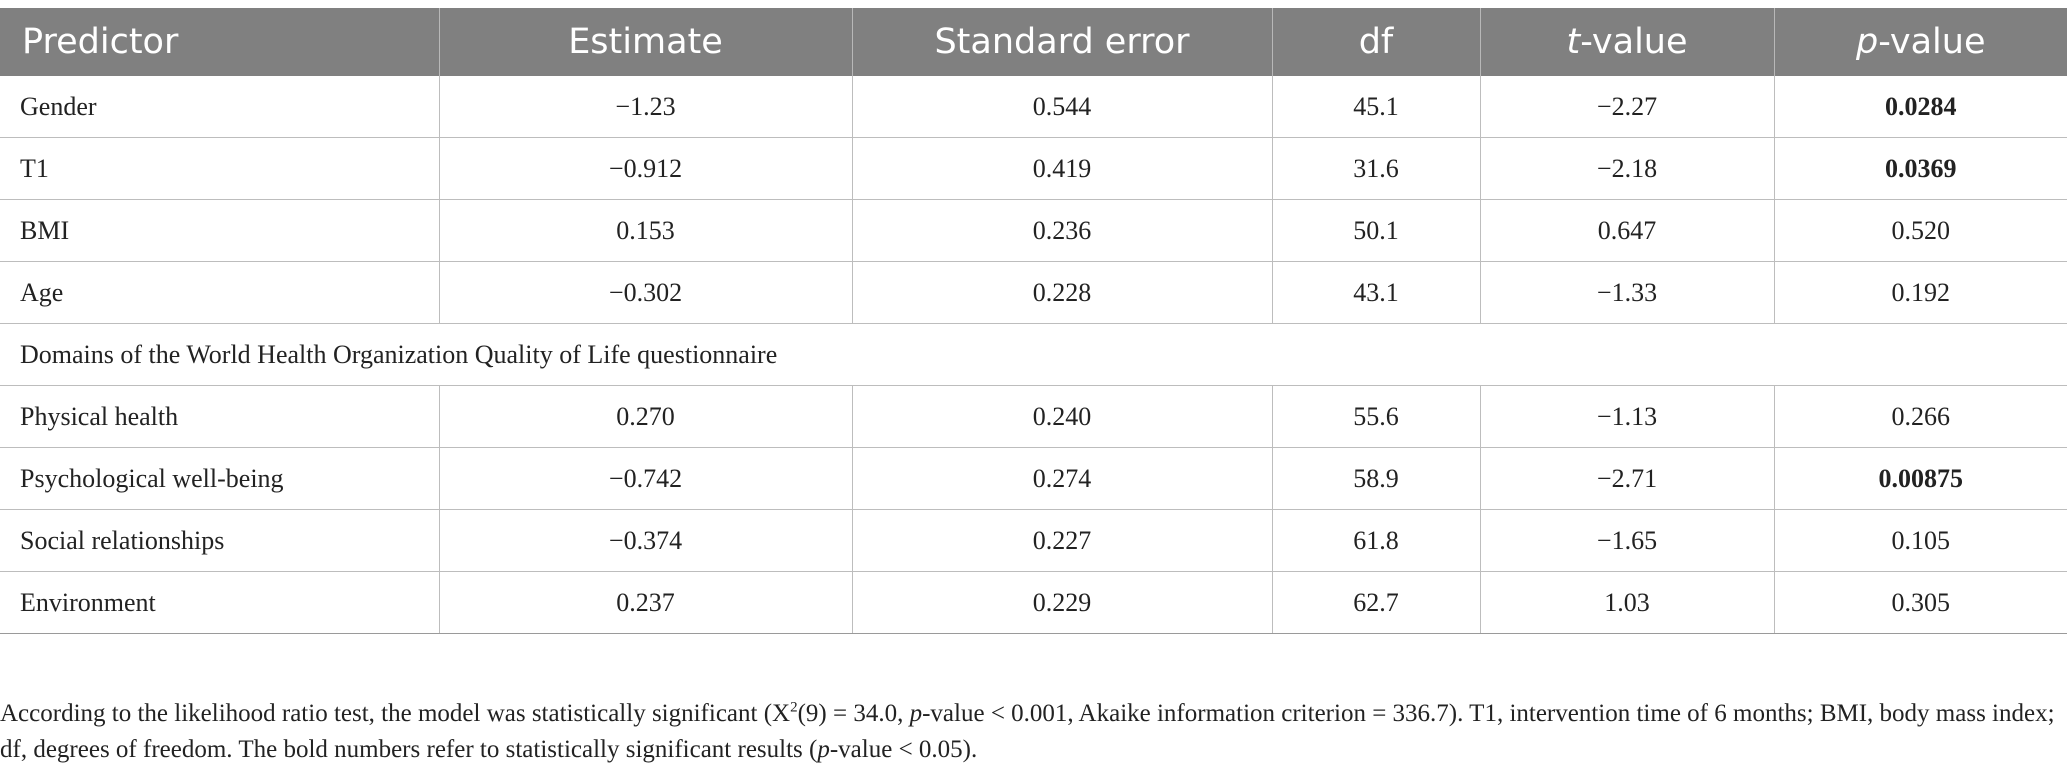  Describe the element at coordinates (1627, 416) in the screenshot. I see `cell-t-value: −1.13` at that location.